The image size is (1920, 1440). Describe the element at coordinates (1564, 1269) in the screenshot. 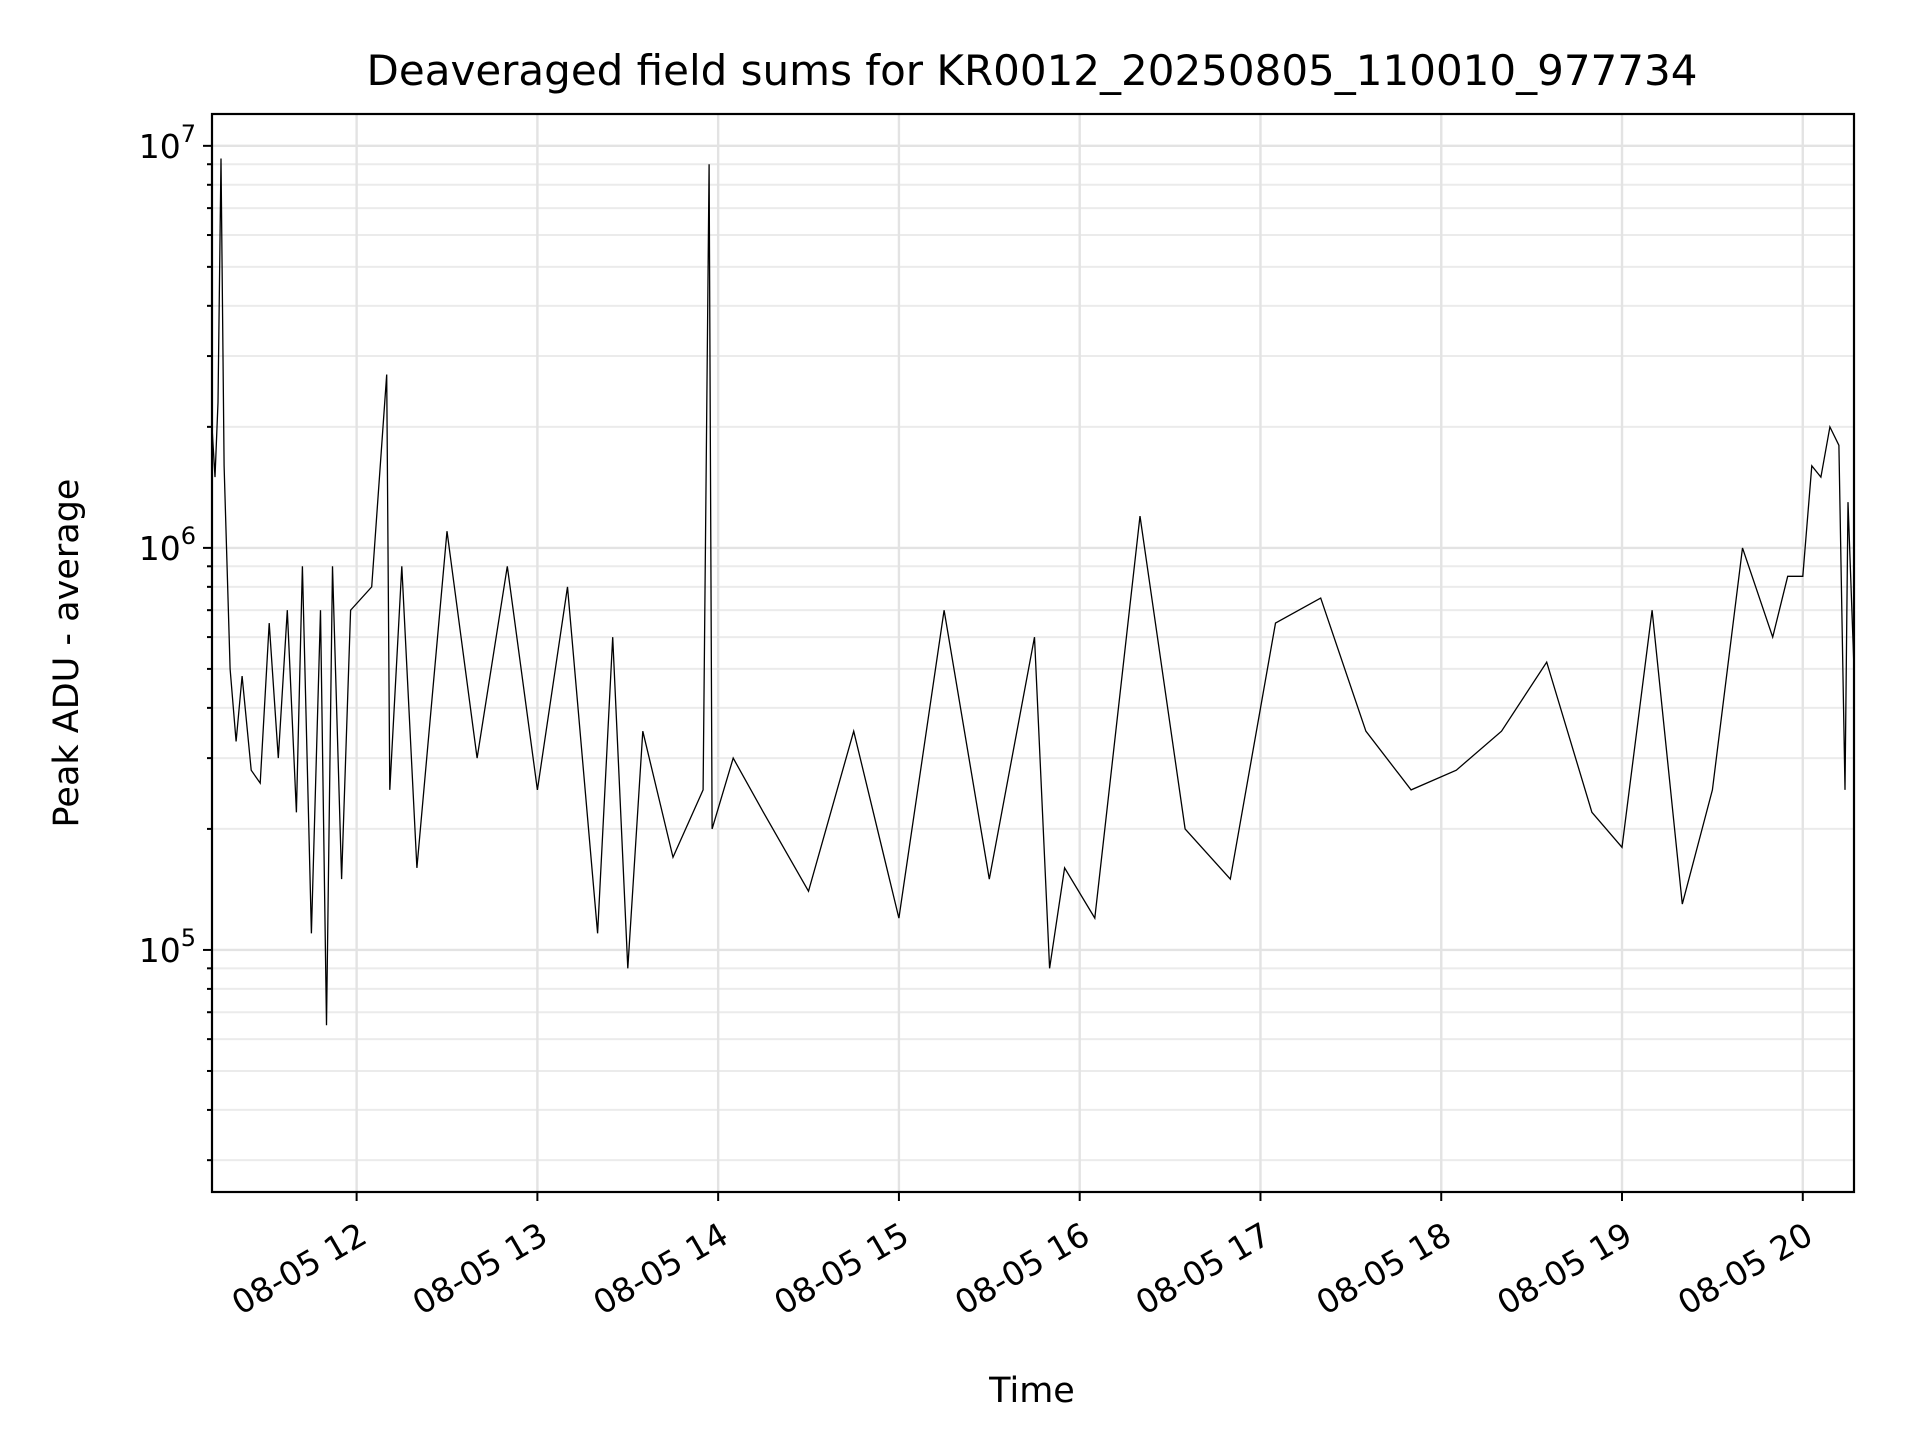

I see `x-tick-label: 08-05 19` at that location.